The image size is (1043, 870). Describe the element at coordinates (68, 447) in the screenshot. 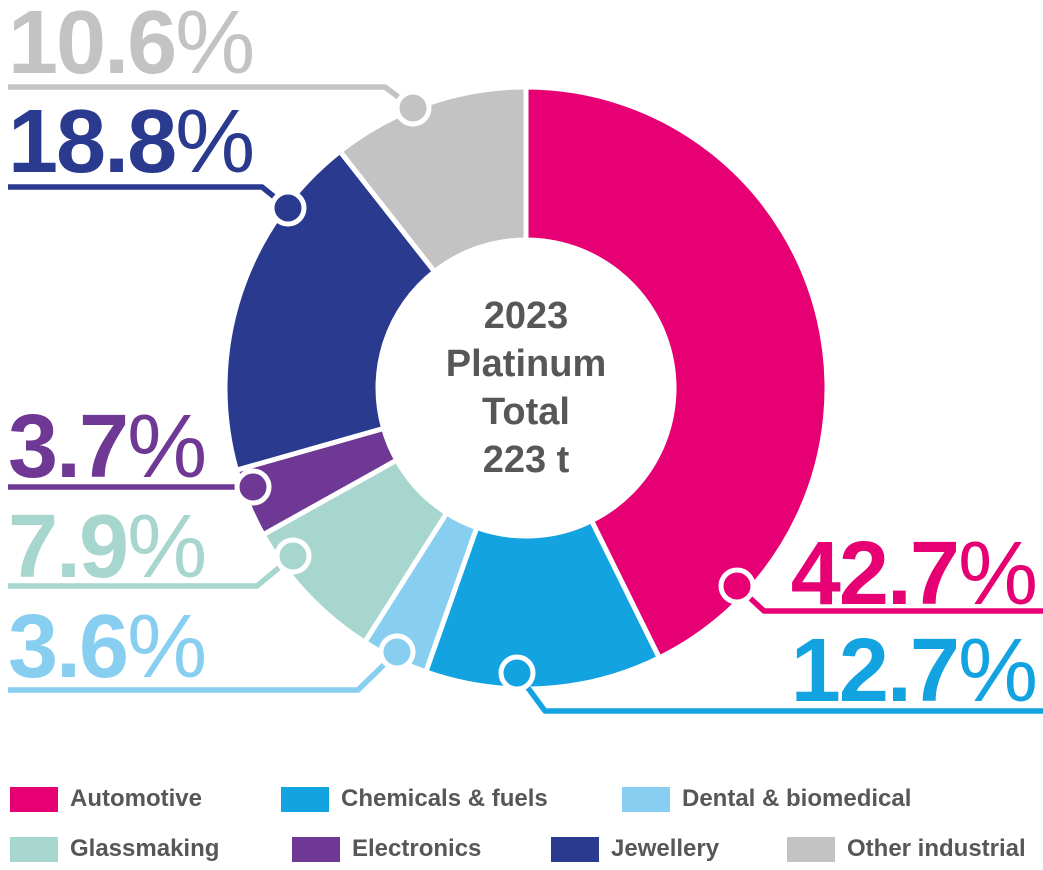

I see `callout-value: 3.7` at that location.